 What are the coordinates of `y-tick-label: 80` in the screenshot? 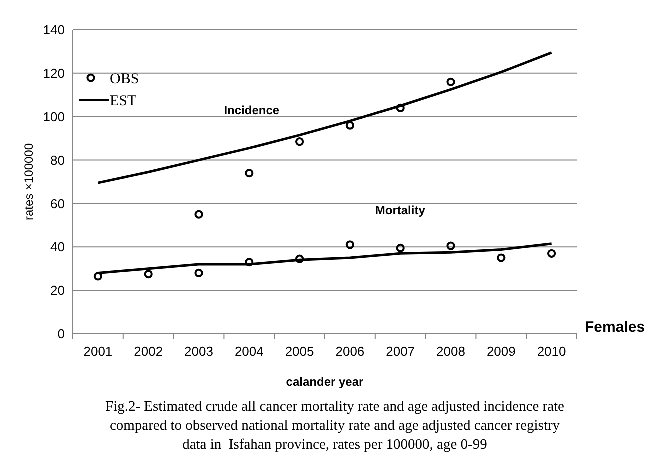 It's located at (57, 160).